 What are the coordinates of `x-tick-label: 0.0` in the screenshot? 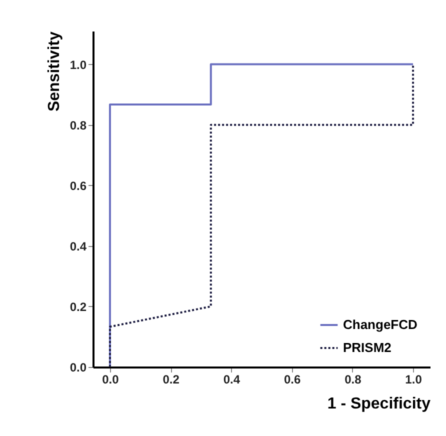 It's located at (111, 379).